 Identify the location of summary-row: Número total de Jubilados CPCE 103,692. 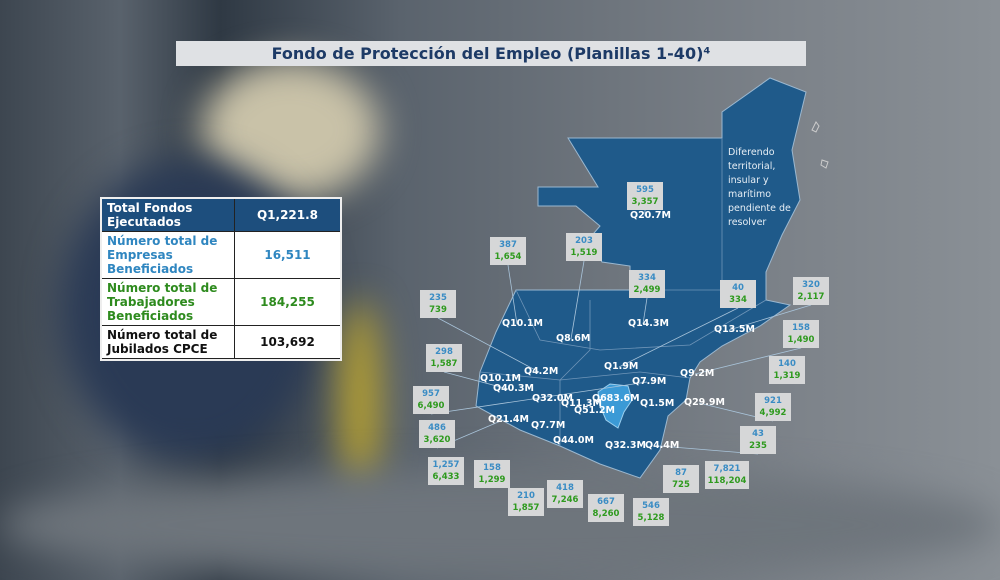
(221, 342).